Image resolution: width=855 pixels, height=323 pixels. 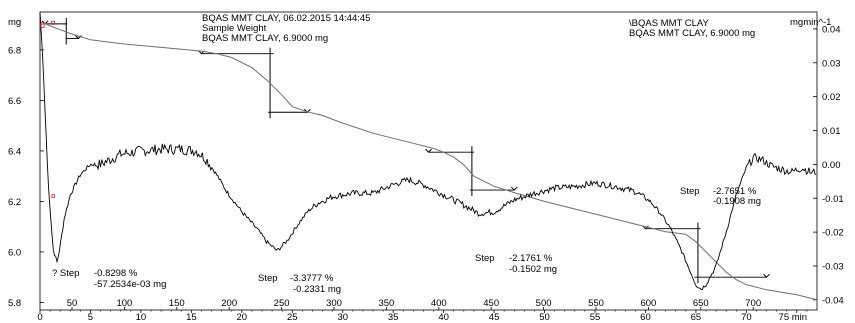 I want to click on y-left-tick-label: 6.4, so click(x=14, y=151).